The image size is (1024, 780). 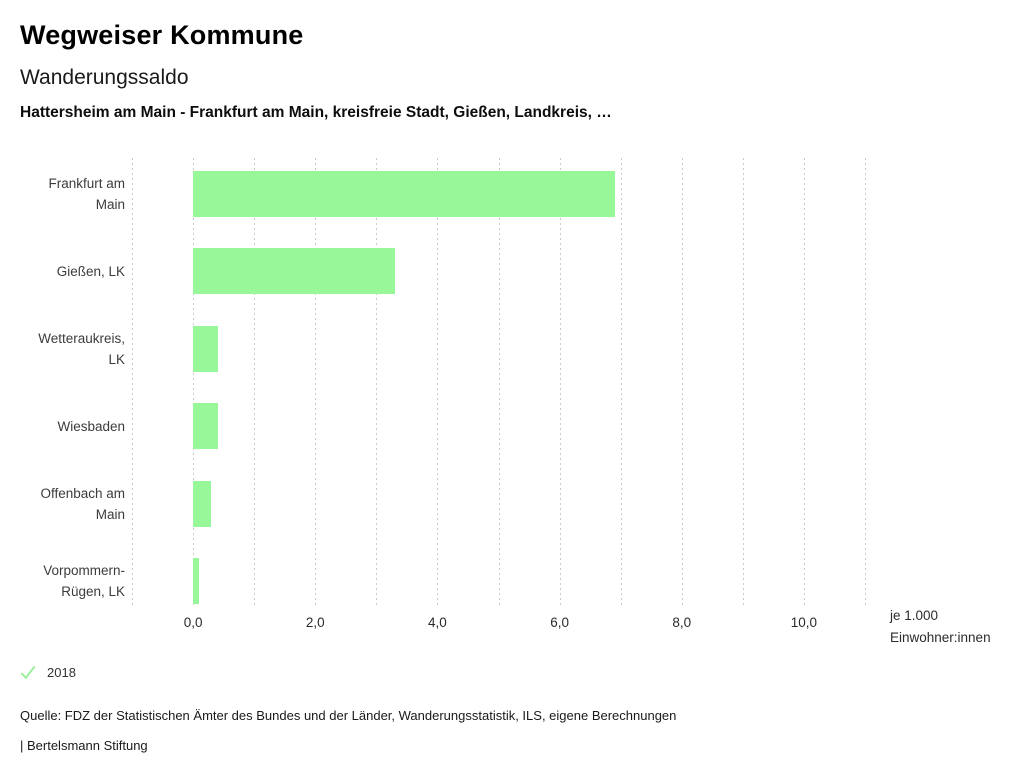 What do you see at coordinates (82, 503) in the screenshot?
I see `category-label-offenbach-am-main: Offenbach am Main` at bounding box center [82, 503].